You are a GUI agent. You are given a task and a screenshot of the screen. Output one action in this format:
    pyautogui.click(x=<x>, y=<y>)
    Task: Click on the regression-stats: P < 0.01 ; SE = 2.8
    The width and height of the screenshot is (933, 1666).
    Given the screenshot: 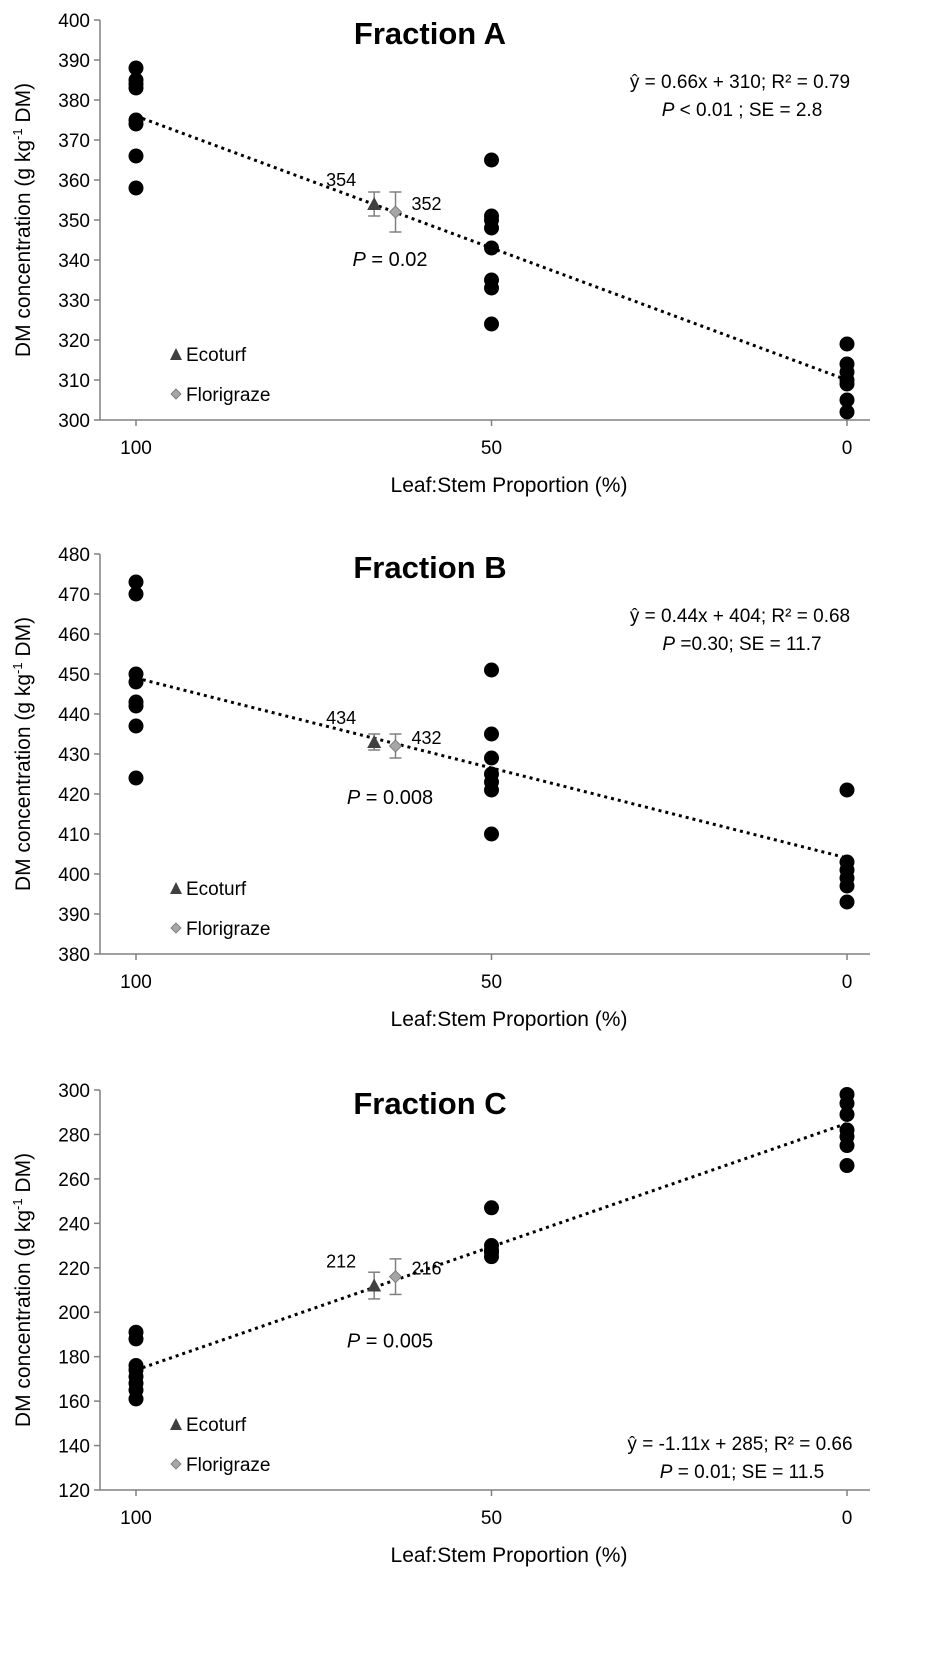 What is the action you would take?
    pyautogui.click(x=742, y=110)
    